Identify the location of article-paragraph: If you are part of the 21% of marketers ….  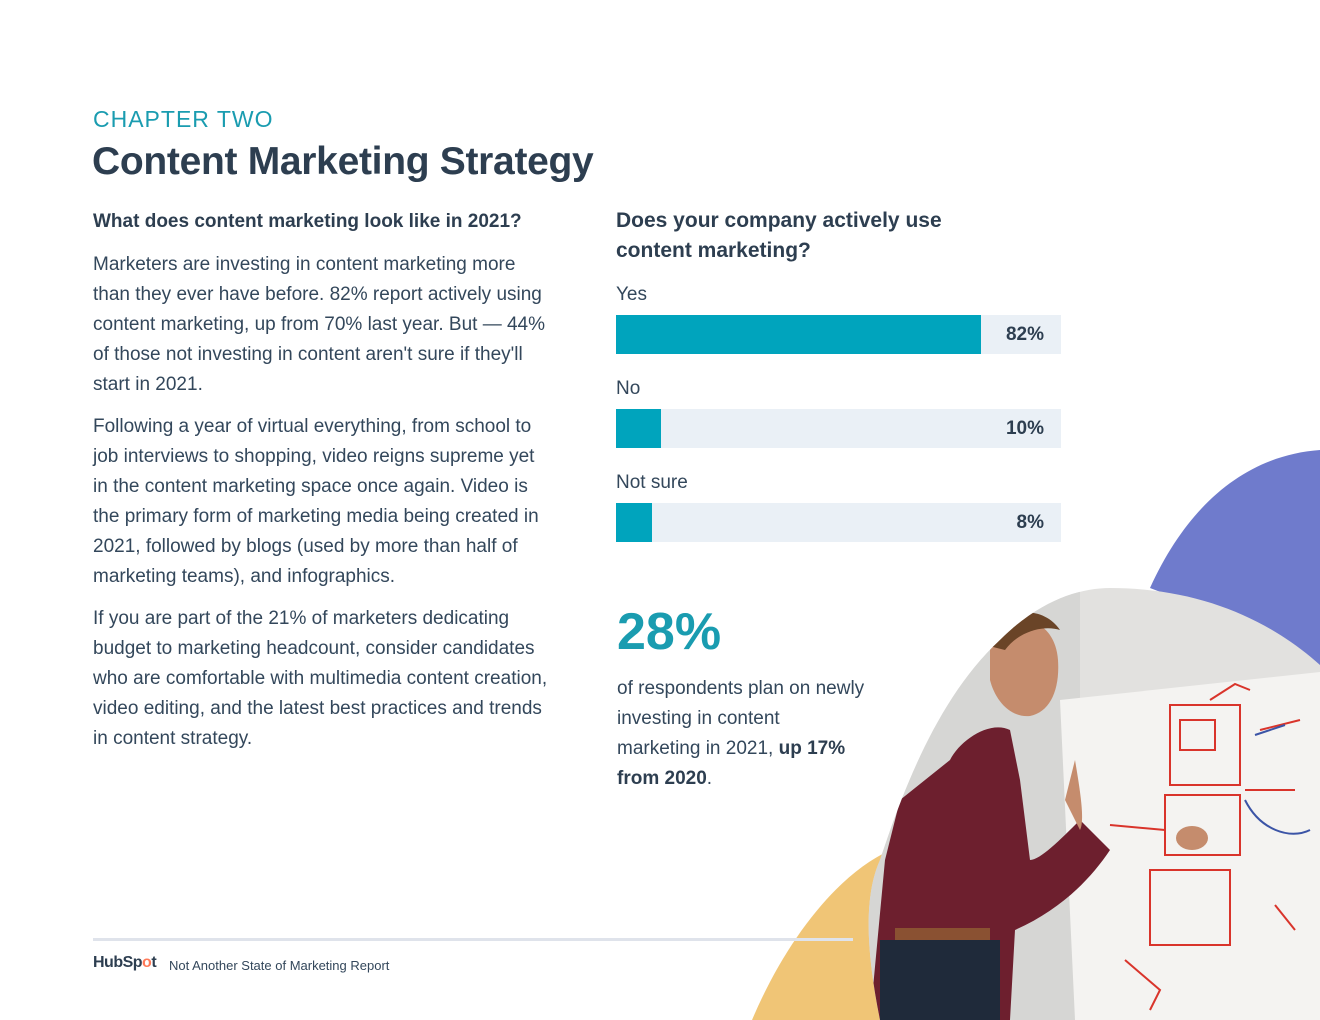
(320, 678).